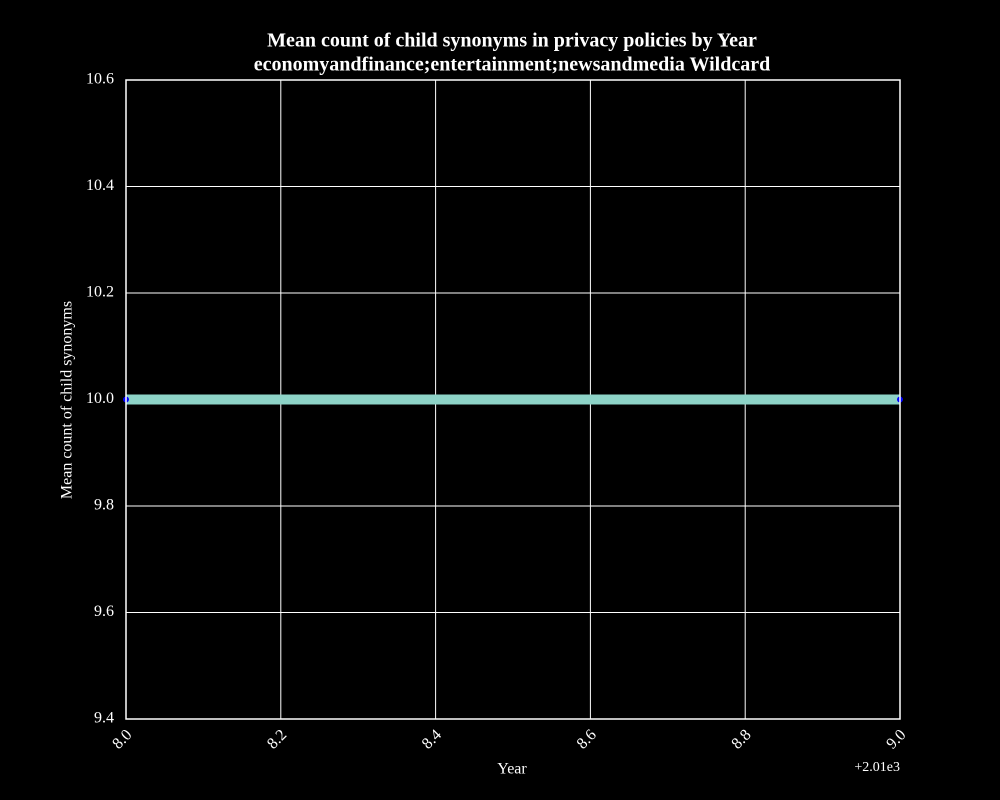 This screenshot has width=1000, height=800. What do you see at coordinates (104, 505) in the screenshot?
I see `y-tick-label: 9.8` at bounding box center [104, 505].